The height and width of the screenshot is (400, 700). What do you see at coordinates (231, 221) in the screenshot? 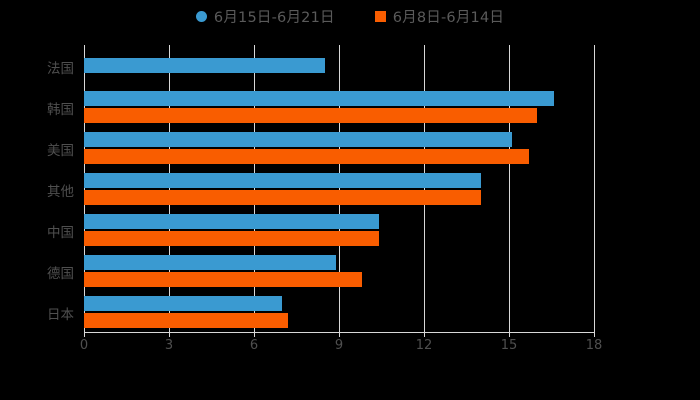
I see `bar-中国-series-1` at bounding box center [231, 221].